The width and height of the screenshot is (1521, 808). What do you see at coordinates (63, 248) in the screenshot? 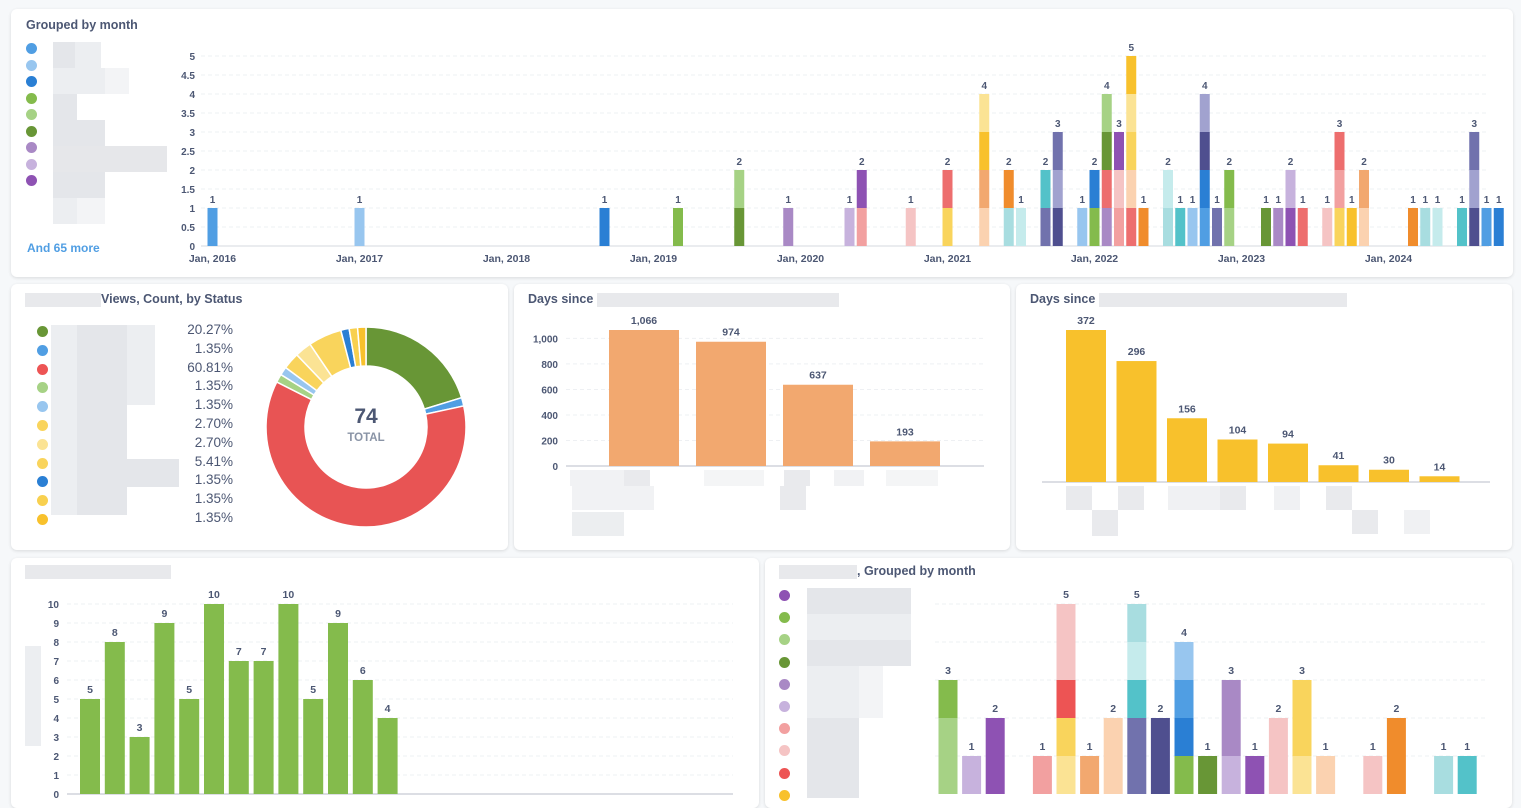
I see `and-more-link: And 65 more` at bounding box center [63, 248].